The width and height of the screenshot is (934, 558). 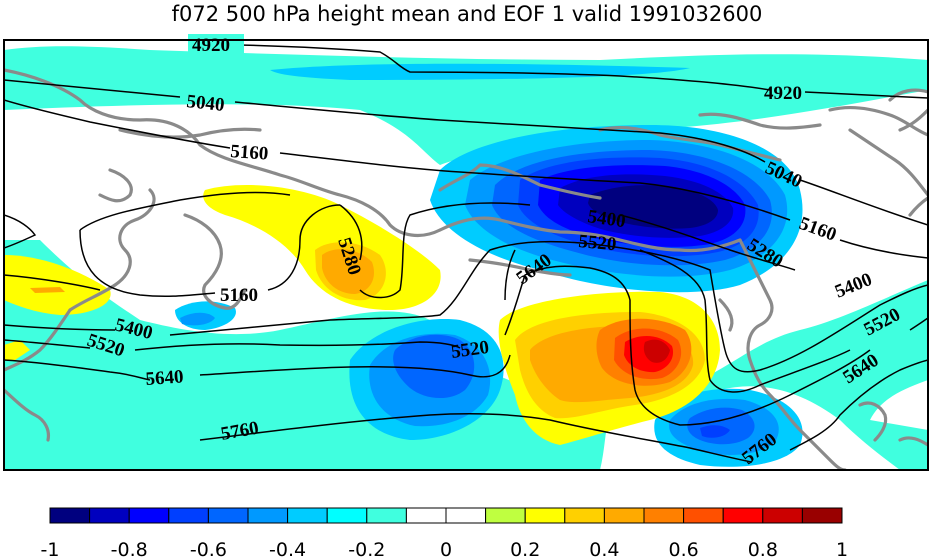 What do you see at coordinates (164, 378) in the screenshot?
I see `contour-label-5640-b: 5640` at bounding box center [164, 378].